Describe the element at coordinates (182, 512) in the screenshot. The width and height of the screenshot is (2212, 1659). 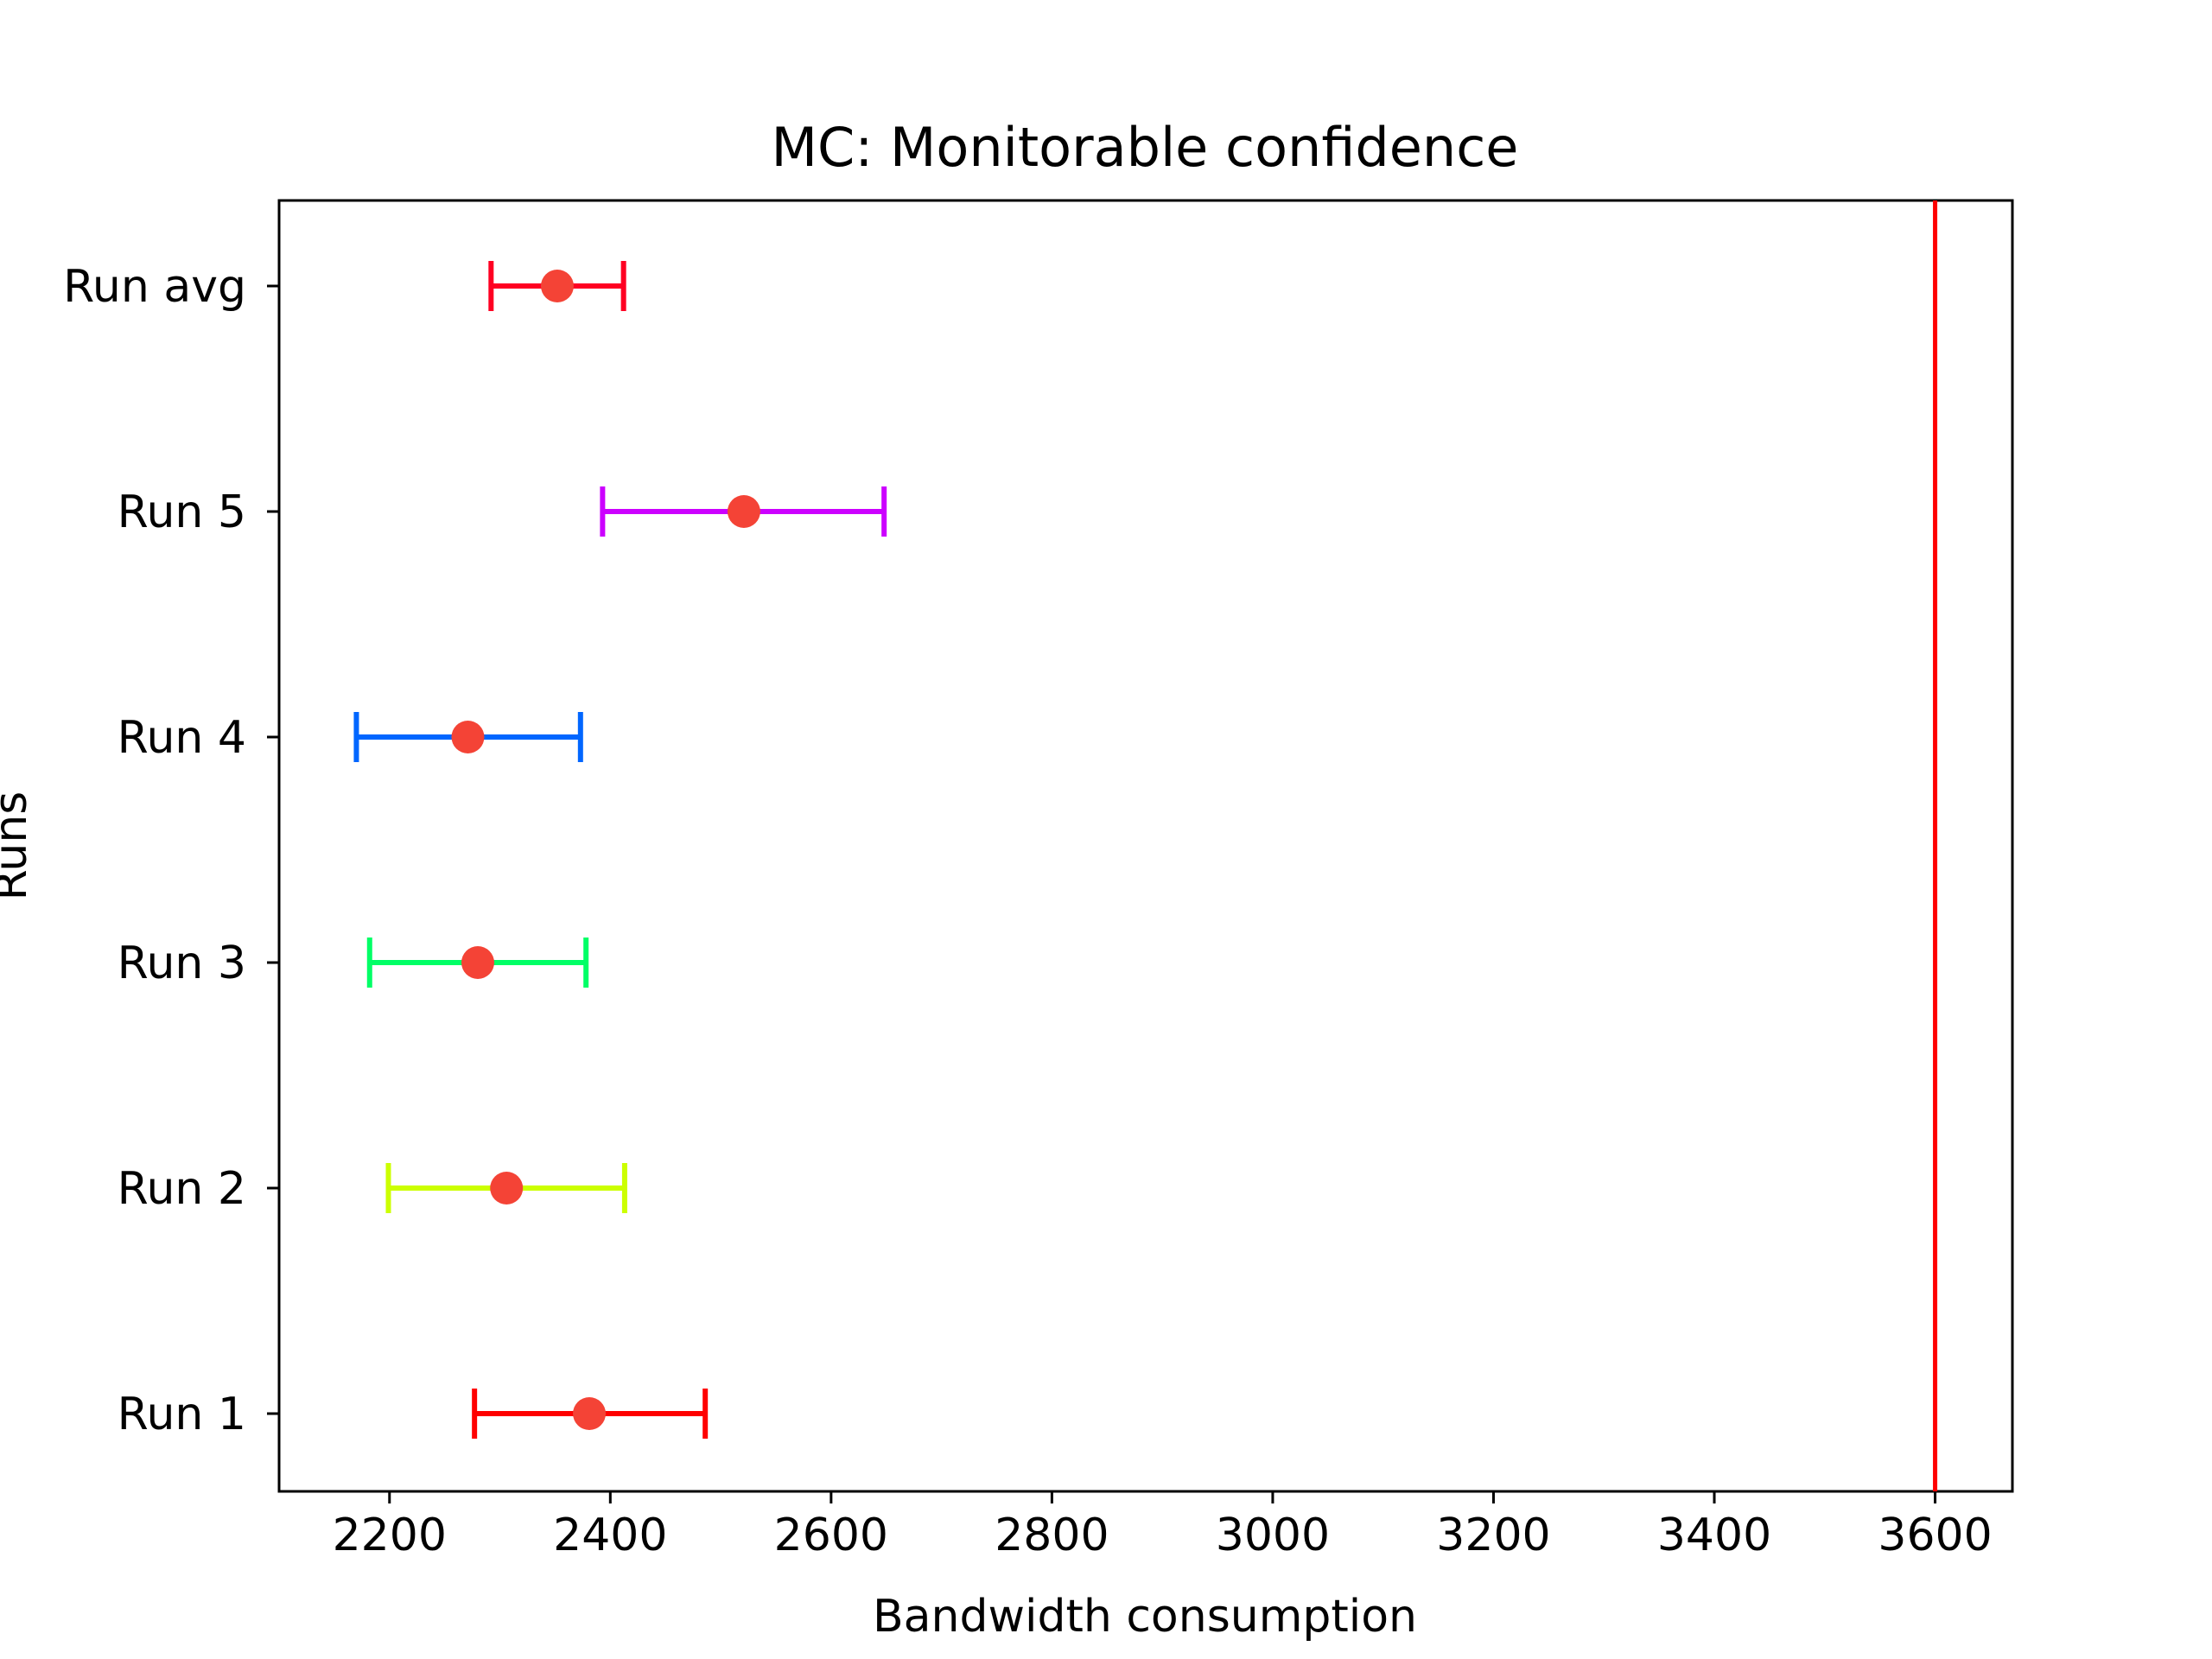
I see `y-tick-label-run-5: Run 5` at that location.